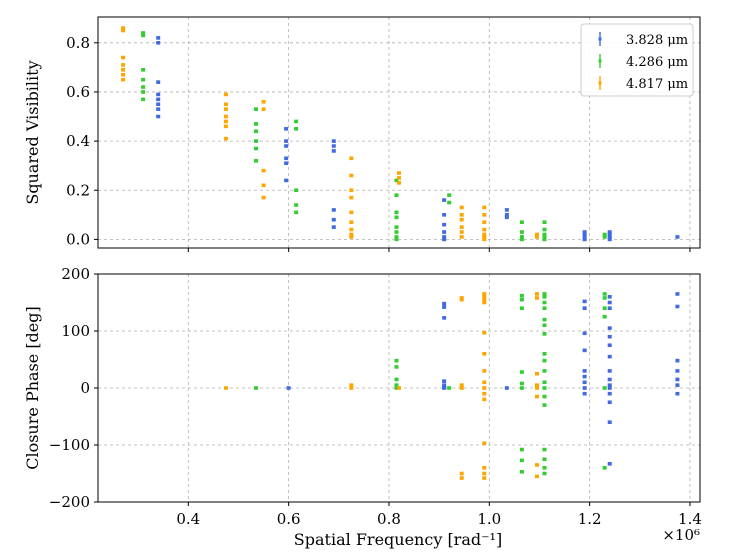  What do you see at coordinates (69, 502) in the screenshot?
I see `y-tick-label: −200` at bounding box center [69, 502].